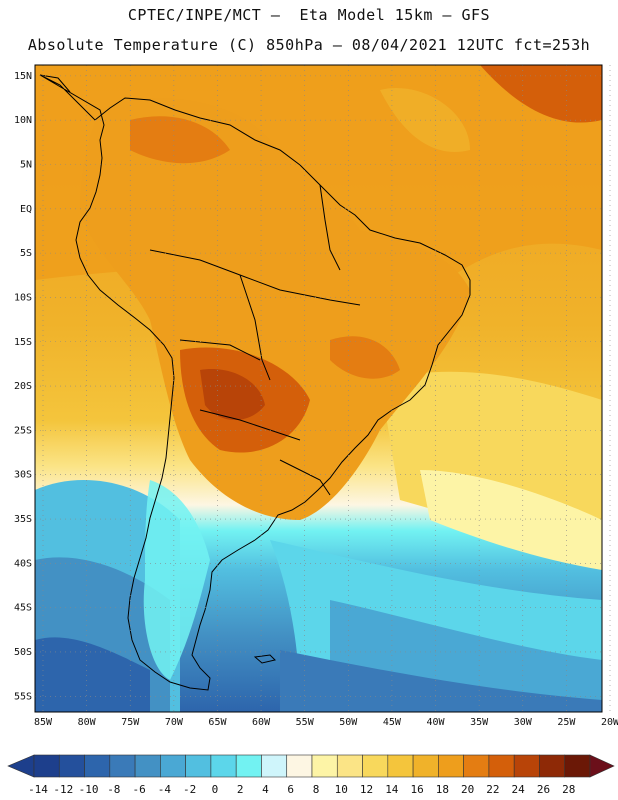 The width and height of the screenshot is (618, 800). Describe the element at coordinates (566, 722) in the screenshot. I see `lon-label: 25W` at that location.